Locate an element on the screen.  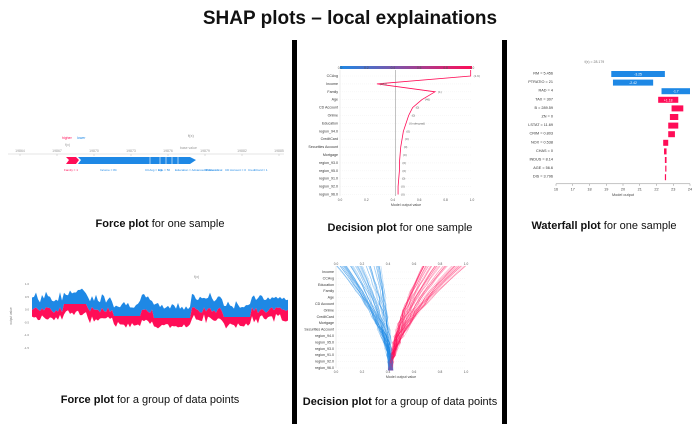
decision-colorbar is located at coordinates (406, 67).